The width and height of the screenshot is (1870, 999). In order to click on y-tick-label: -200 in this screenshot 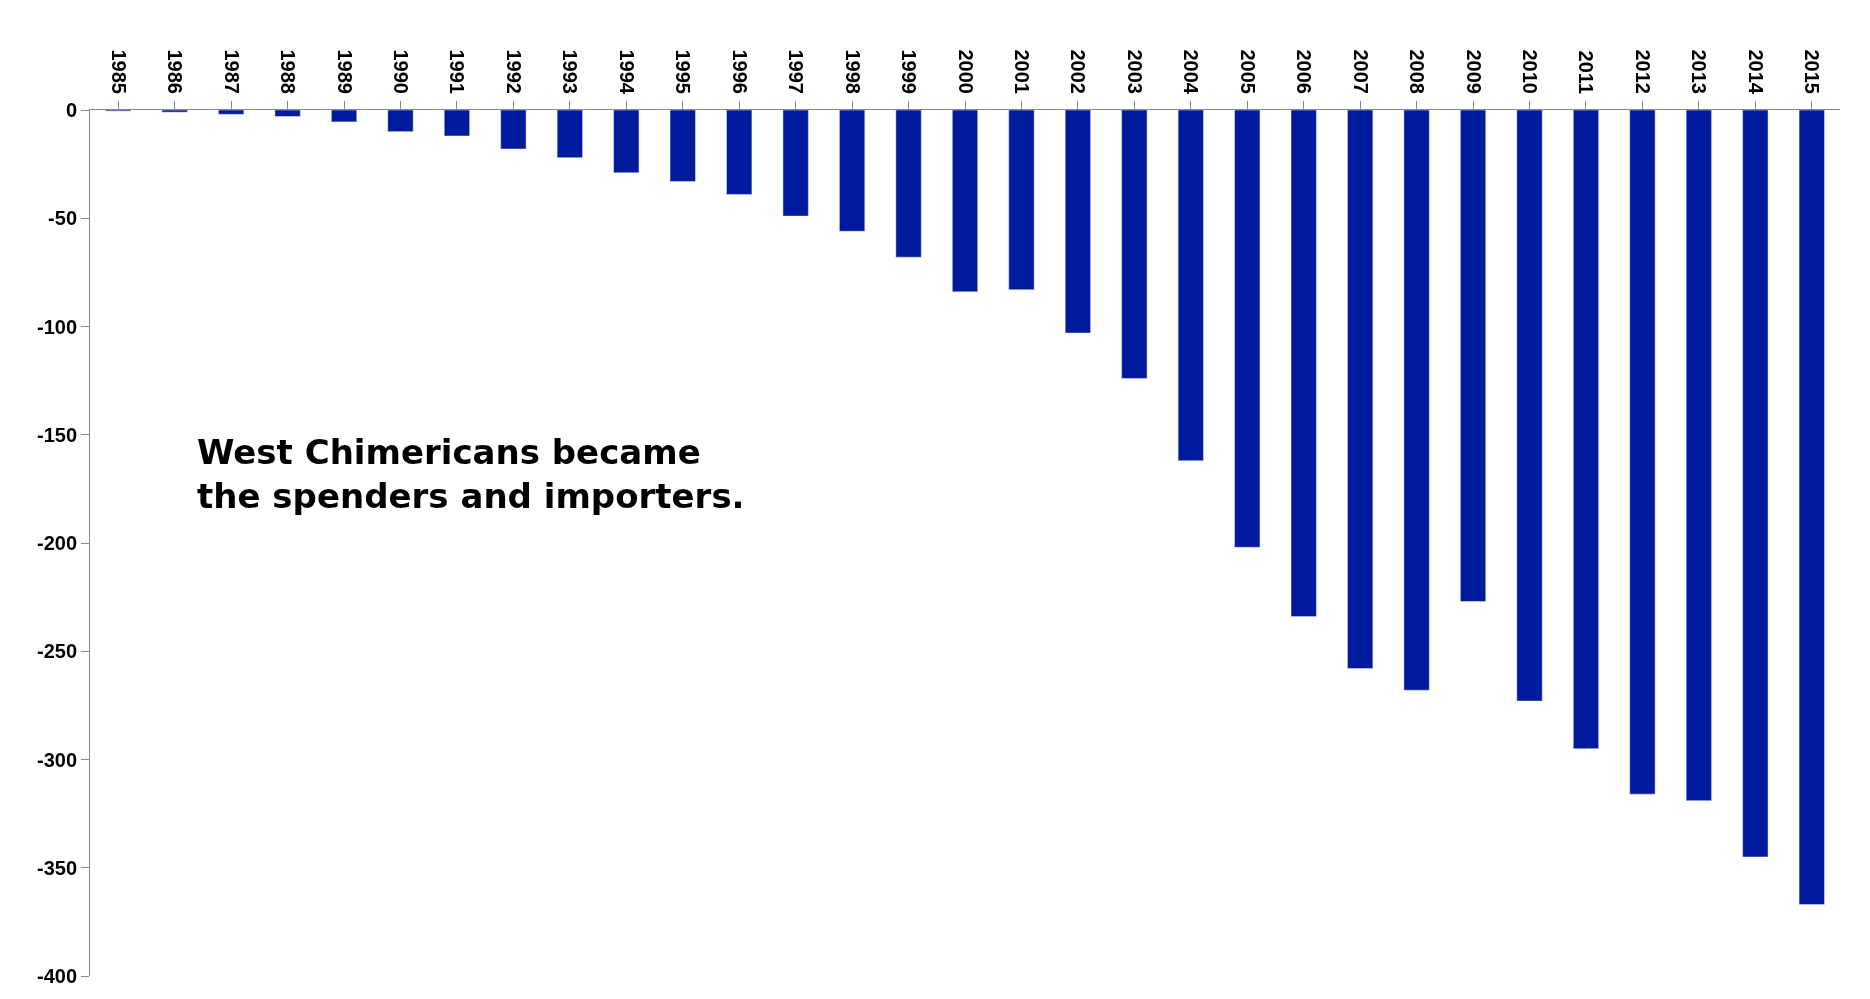, I will do `click(56, 543)`.